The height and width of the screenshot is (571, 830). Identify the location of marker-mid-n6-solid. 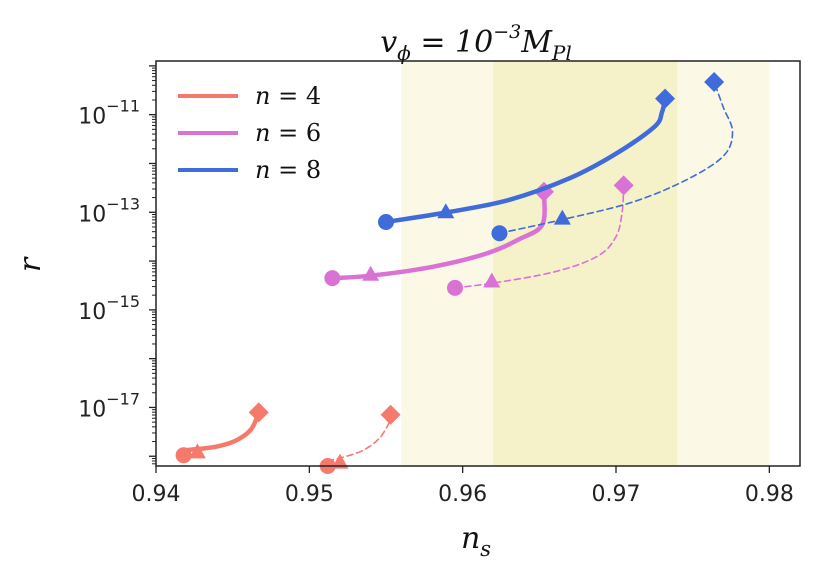
(371, 273).